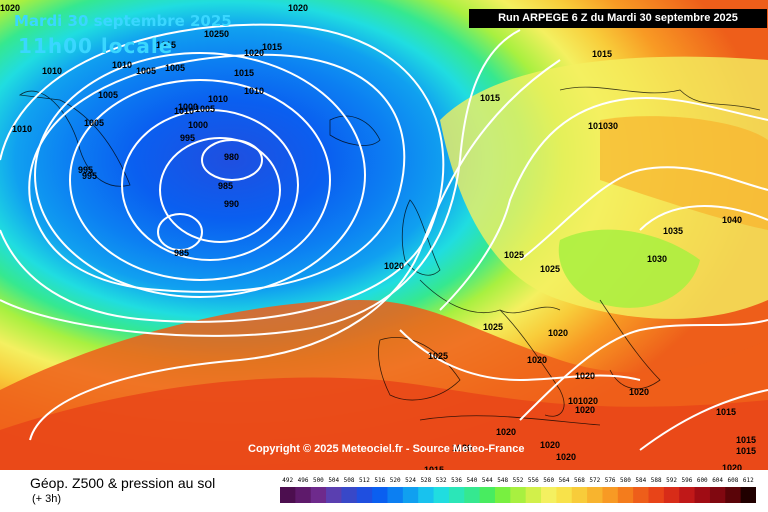 This screenshot has height=512, width=768. What do you see at coordinates (364, 480) in the screenshot?
I see `legend-value: 512` at bounding box center [364, 480].